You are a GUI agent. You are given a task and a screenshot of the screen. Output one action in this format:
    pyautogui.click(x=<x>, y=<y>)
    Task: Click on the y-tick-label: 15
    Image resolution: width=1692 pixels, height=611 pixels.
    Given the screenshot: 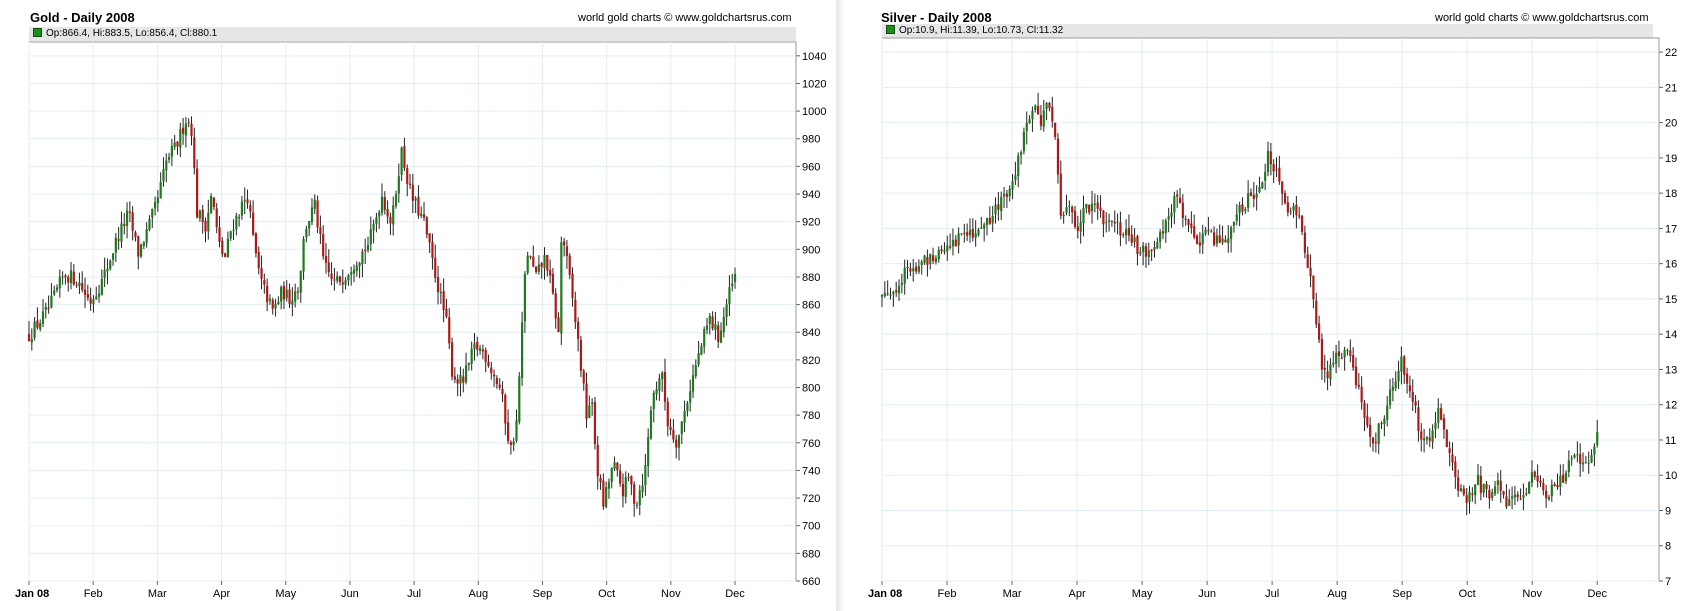 What is the action you would take?
    pyautogui.click(x=1671, y=300)
    